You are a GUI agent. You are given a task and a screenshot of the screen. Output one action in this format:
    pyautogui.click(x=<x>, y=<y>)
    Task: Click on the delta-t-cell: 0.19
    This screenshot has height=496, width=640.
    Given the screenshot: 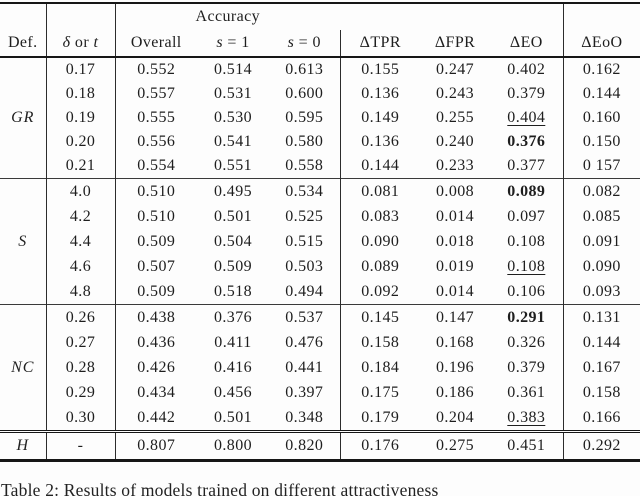 What is the action you would take?
    pyautogui.click(x=80, y=118)
    